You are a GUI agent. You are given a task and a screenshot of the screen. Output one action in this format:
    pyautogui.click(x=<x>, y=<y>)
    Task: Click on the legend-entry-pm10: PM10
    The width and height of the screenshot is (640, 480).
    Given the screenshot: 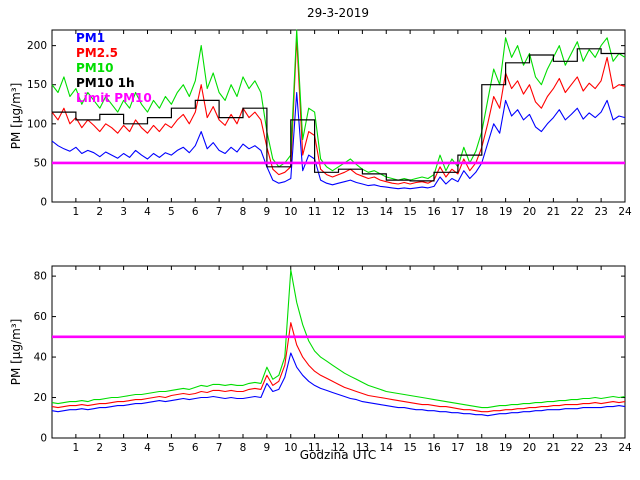 What is the action you would take?
    pyautogui.click(x=95, y=68)
    